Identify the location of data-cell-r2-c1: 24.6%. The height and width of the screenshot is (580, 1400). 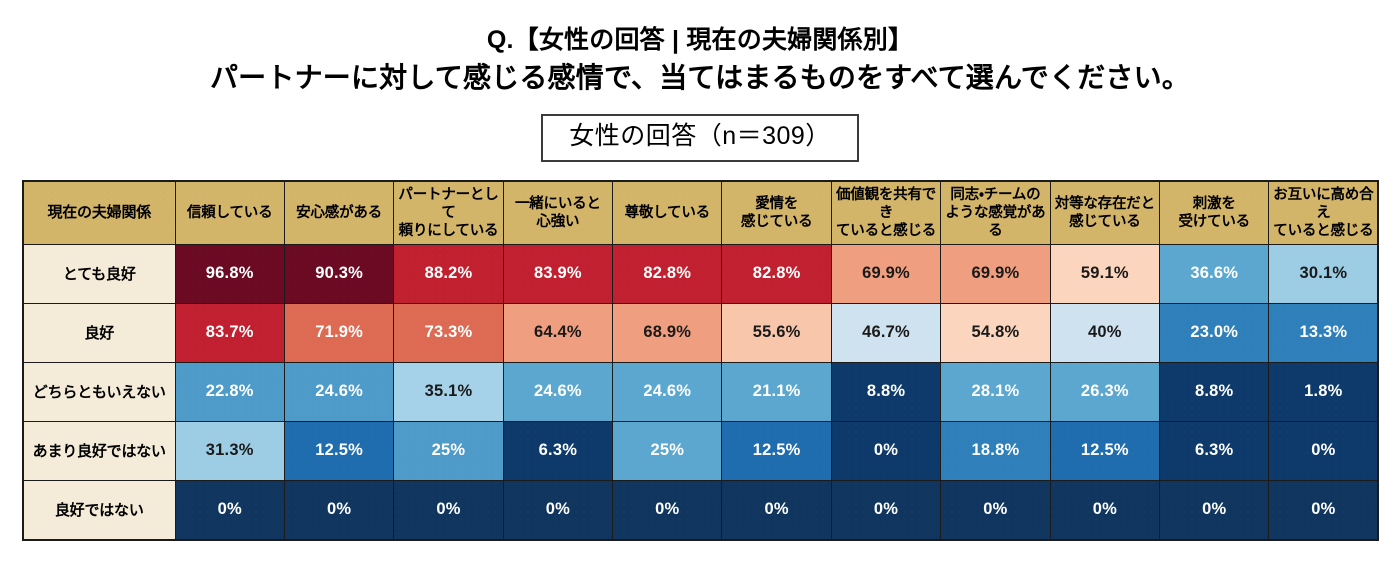
(339, 391).